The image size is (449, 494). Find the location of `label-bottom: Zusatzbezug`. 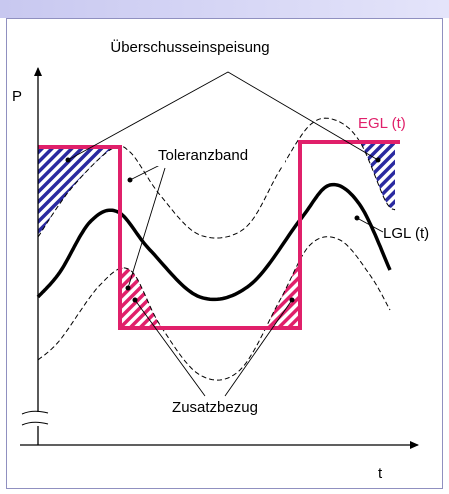

label-bottom: Zusatzbezug is located at coordinates (215, 407).